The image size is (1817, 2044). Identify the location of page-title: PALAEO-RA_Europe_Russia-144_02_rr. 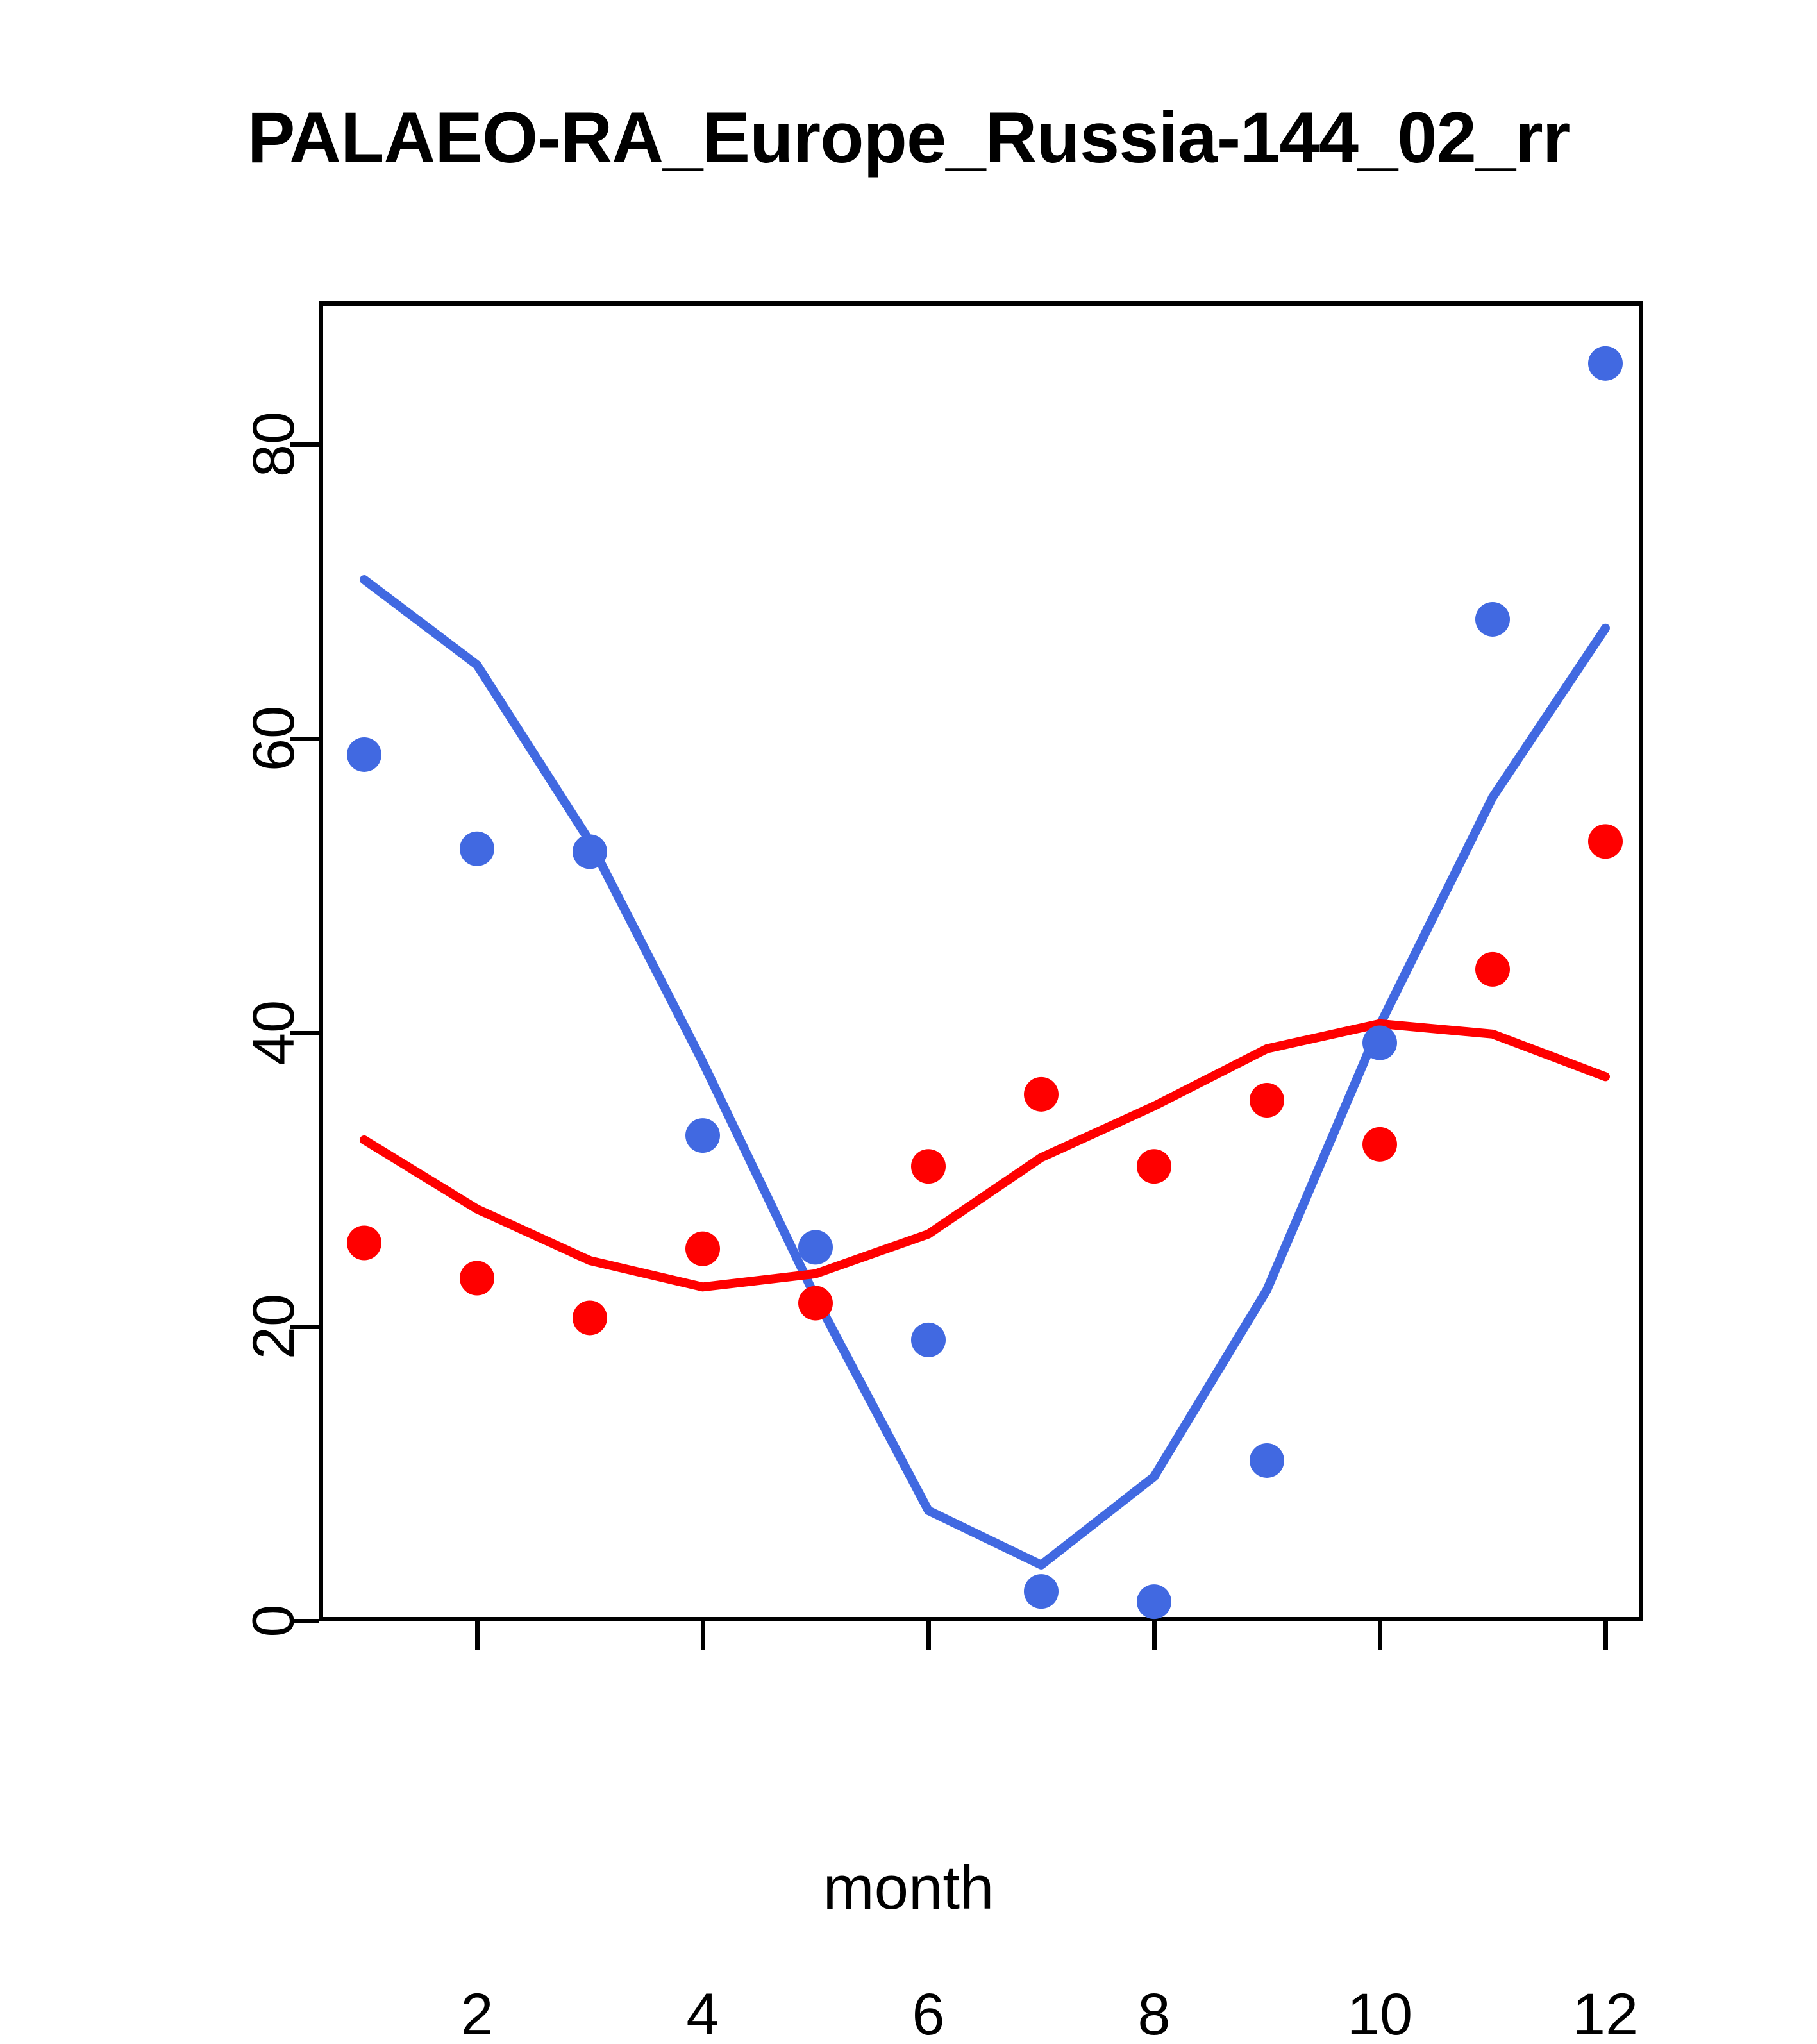
(909, 137).